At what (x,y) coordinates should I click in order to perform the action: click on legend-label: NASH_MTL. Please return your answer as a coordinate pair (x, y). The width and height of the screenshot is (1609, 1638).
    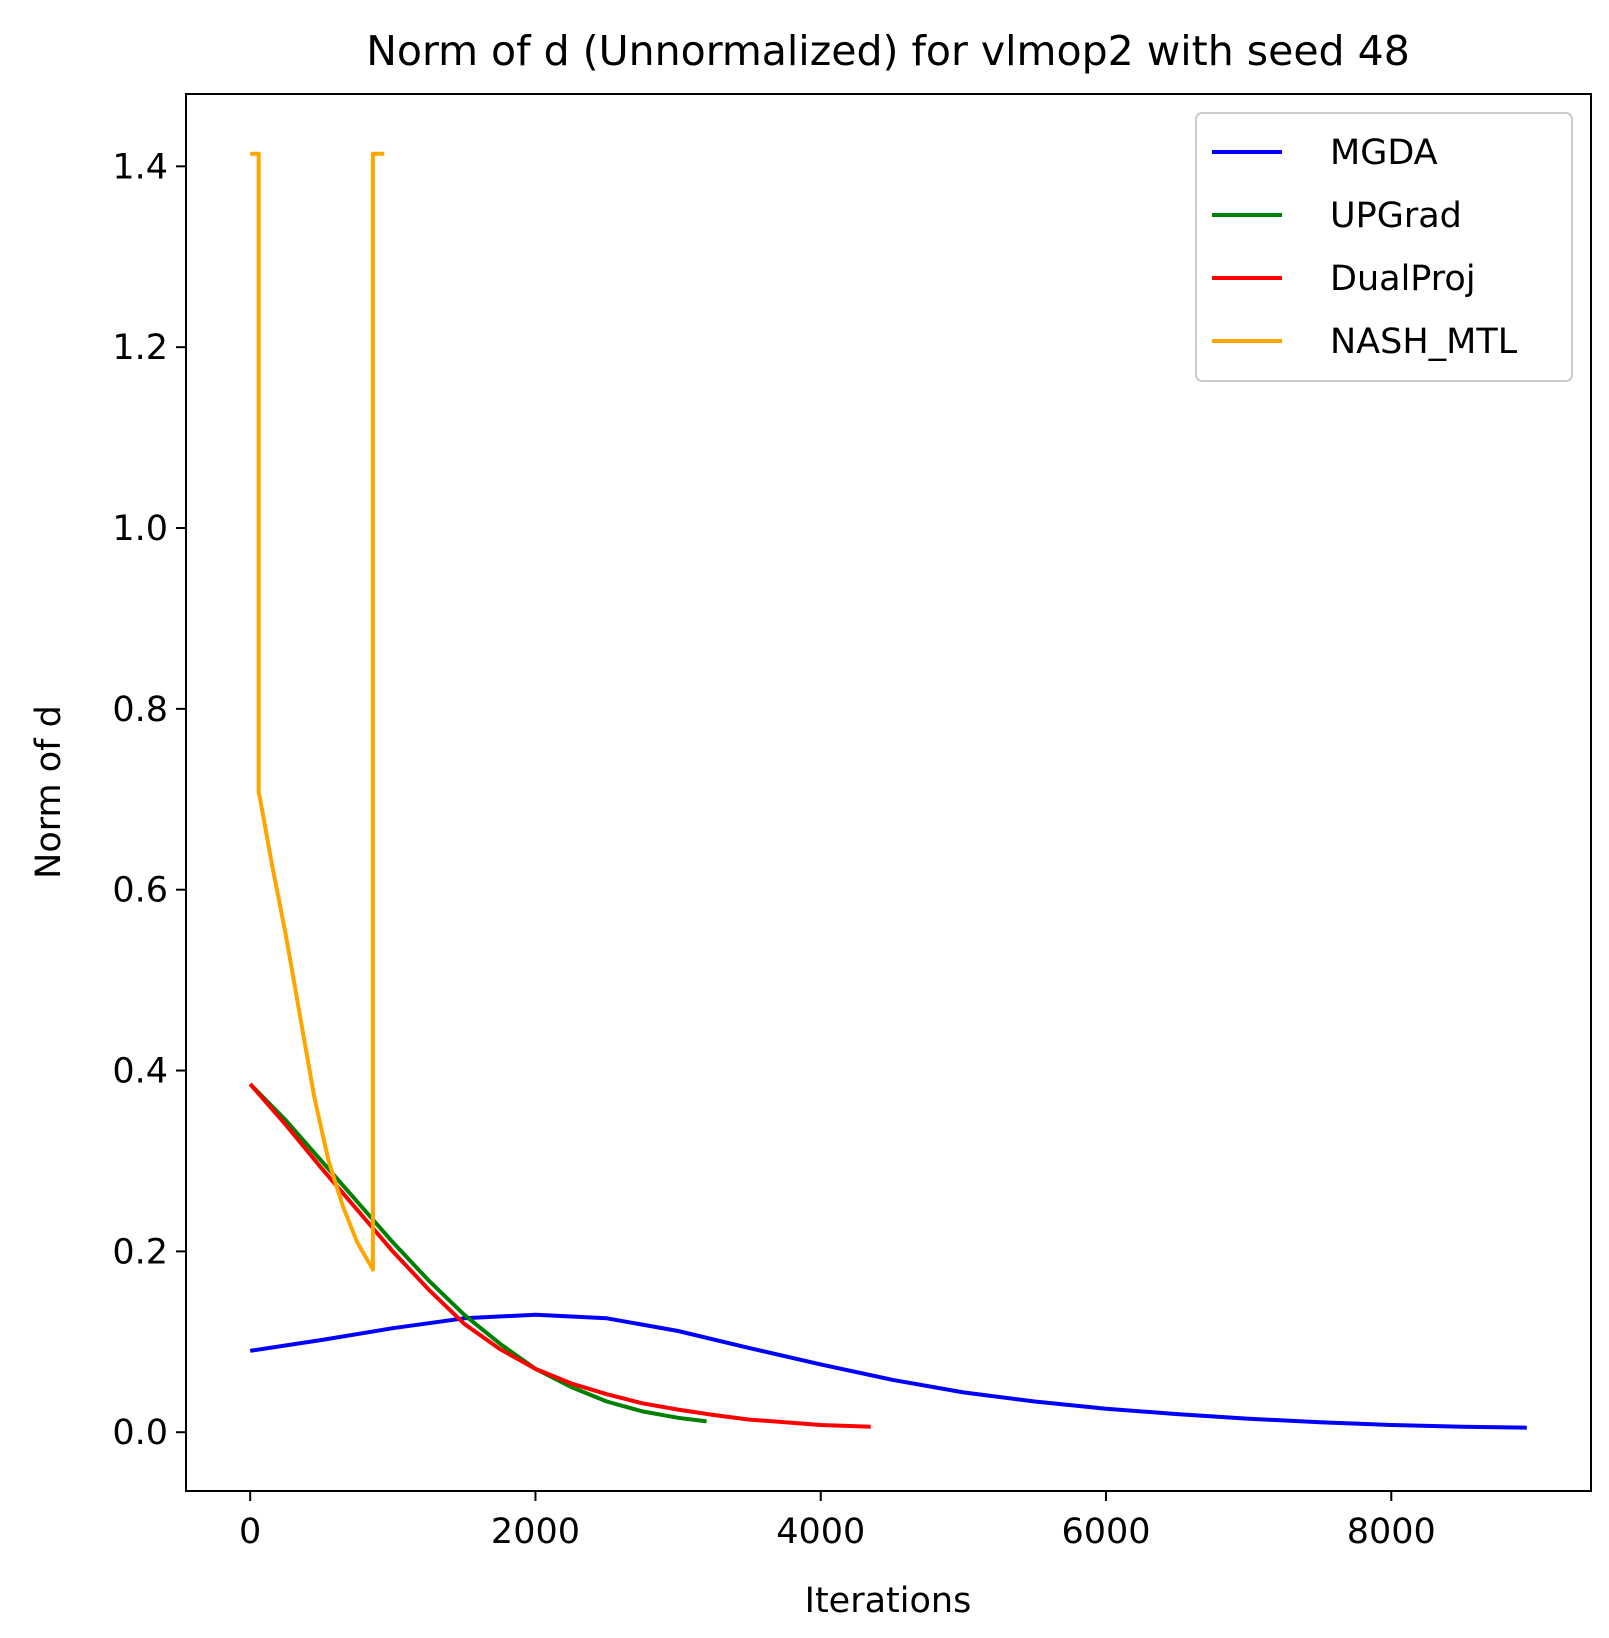
    Looking at the image, I should click on (1424, 342).